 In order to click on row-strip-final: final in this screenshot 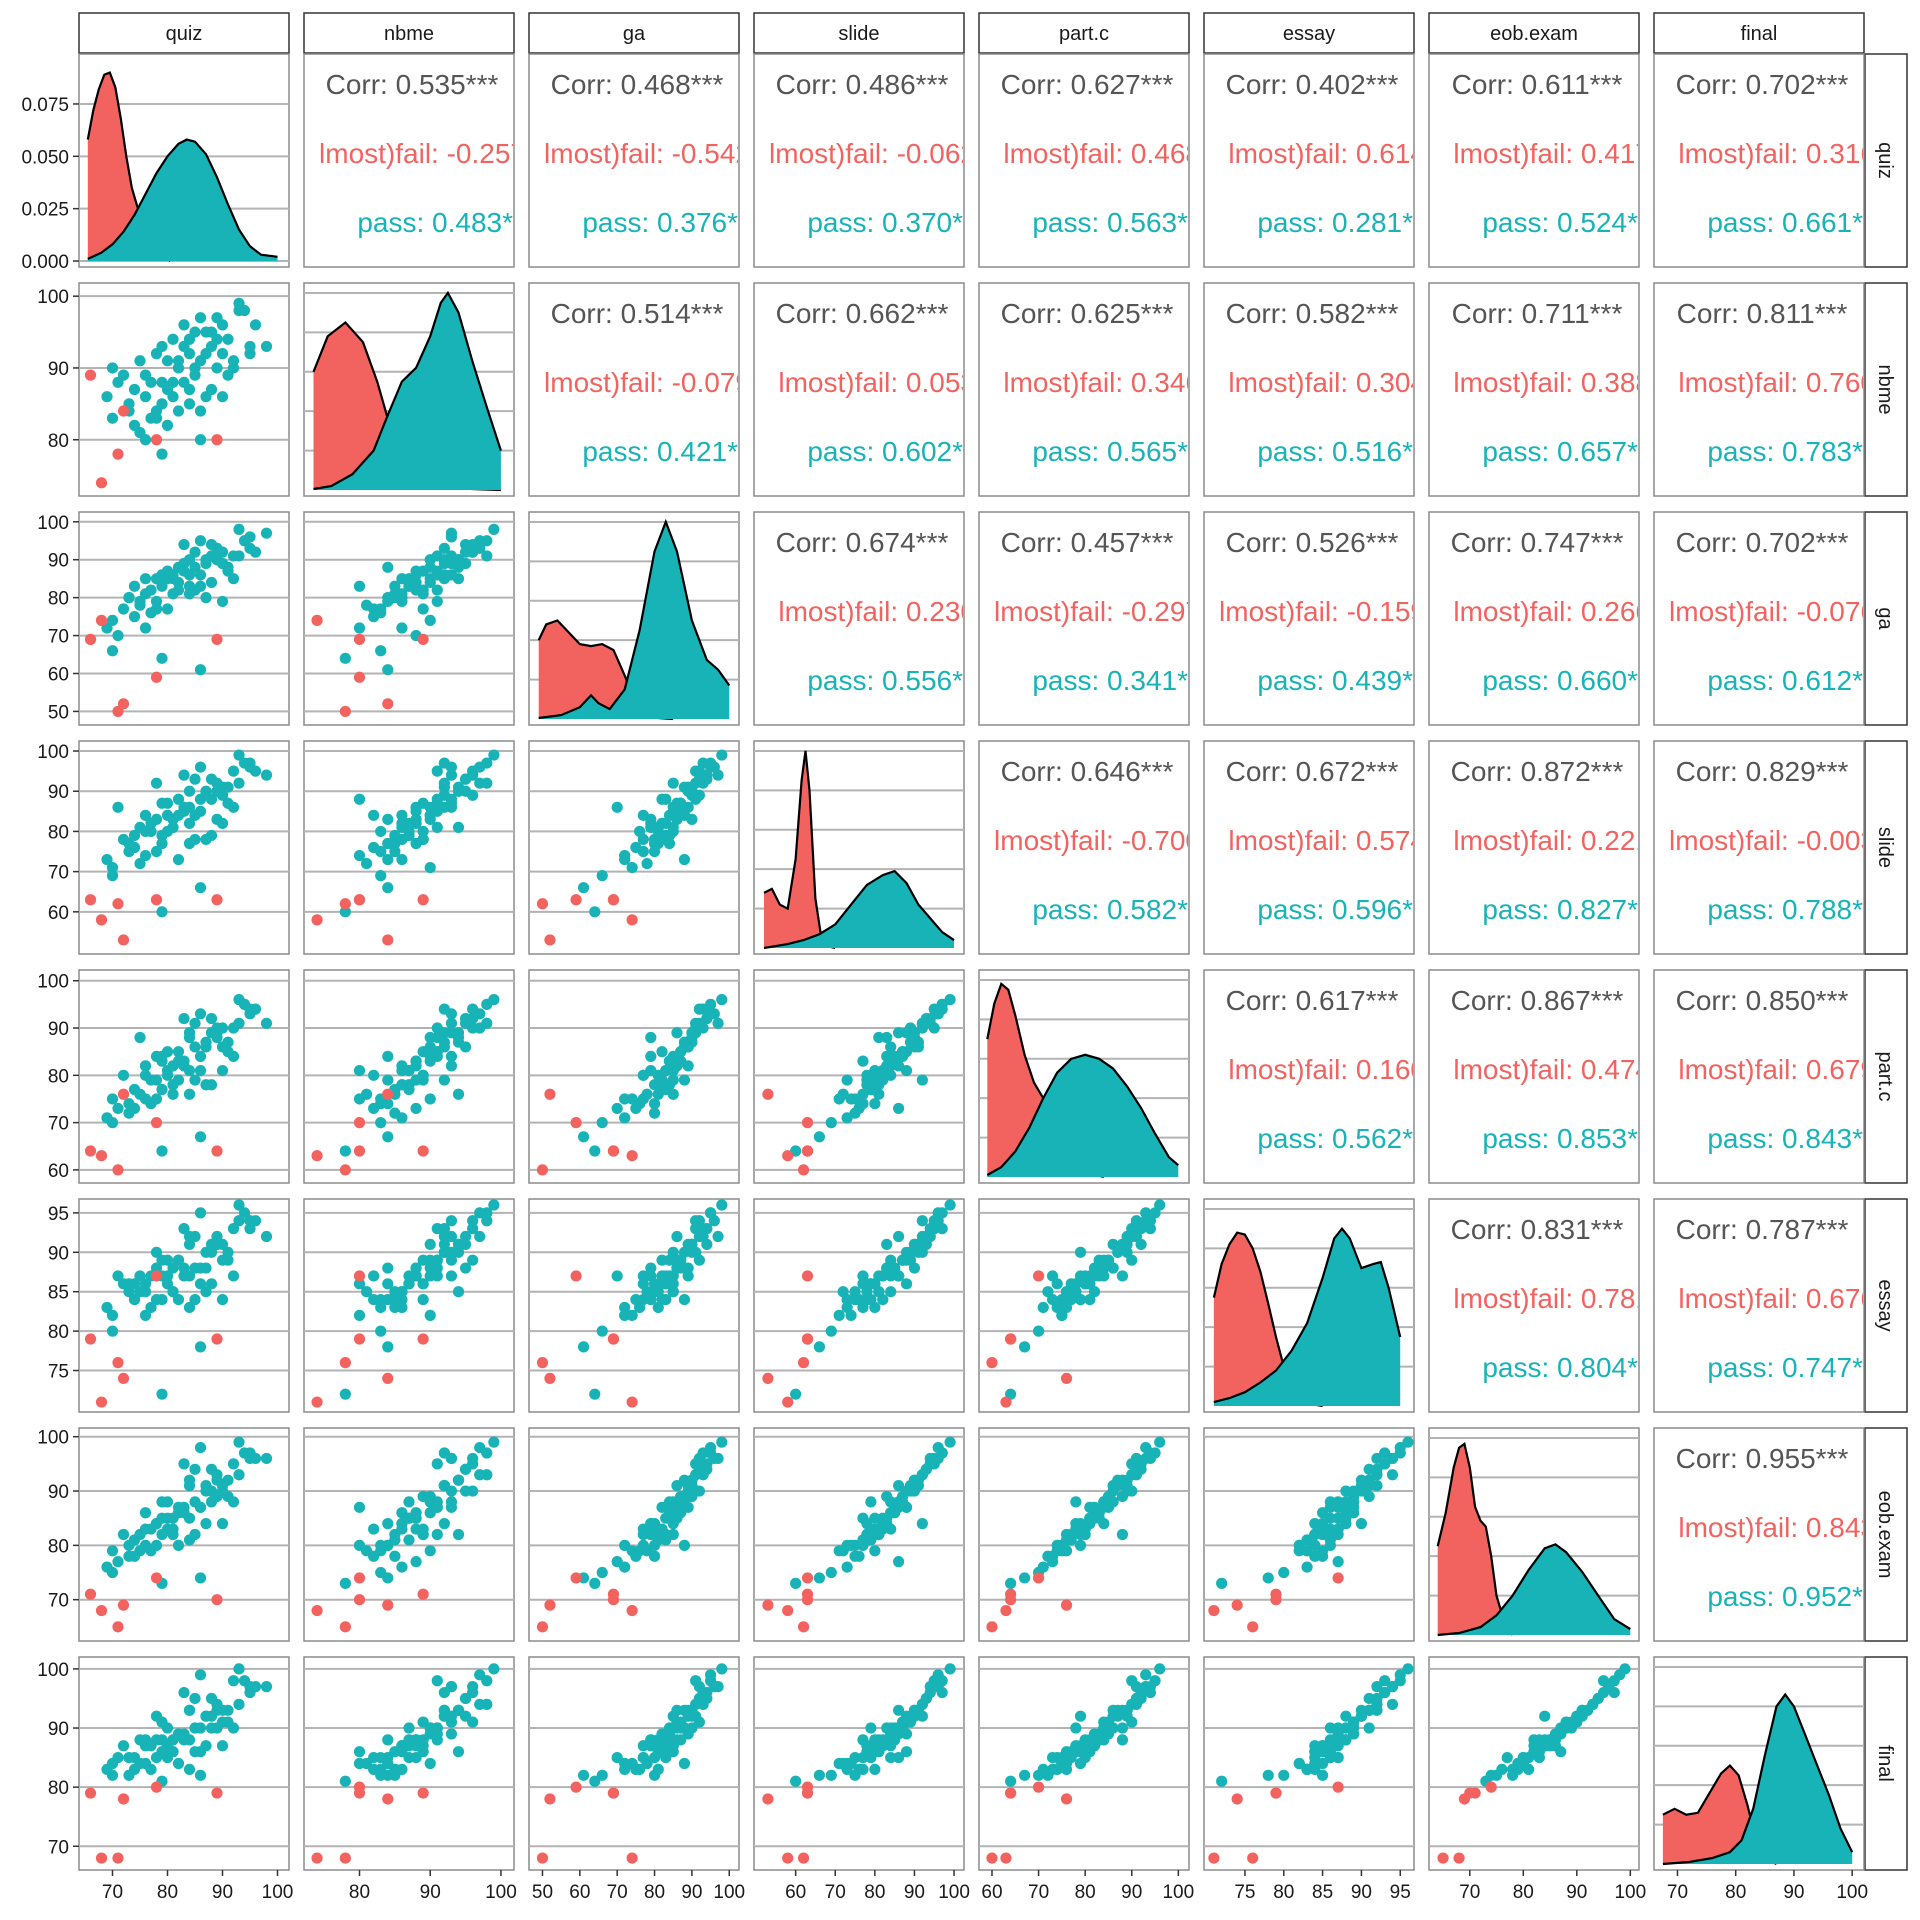, I will do `click(1886, 1763)`.